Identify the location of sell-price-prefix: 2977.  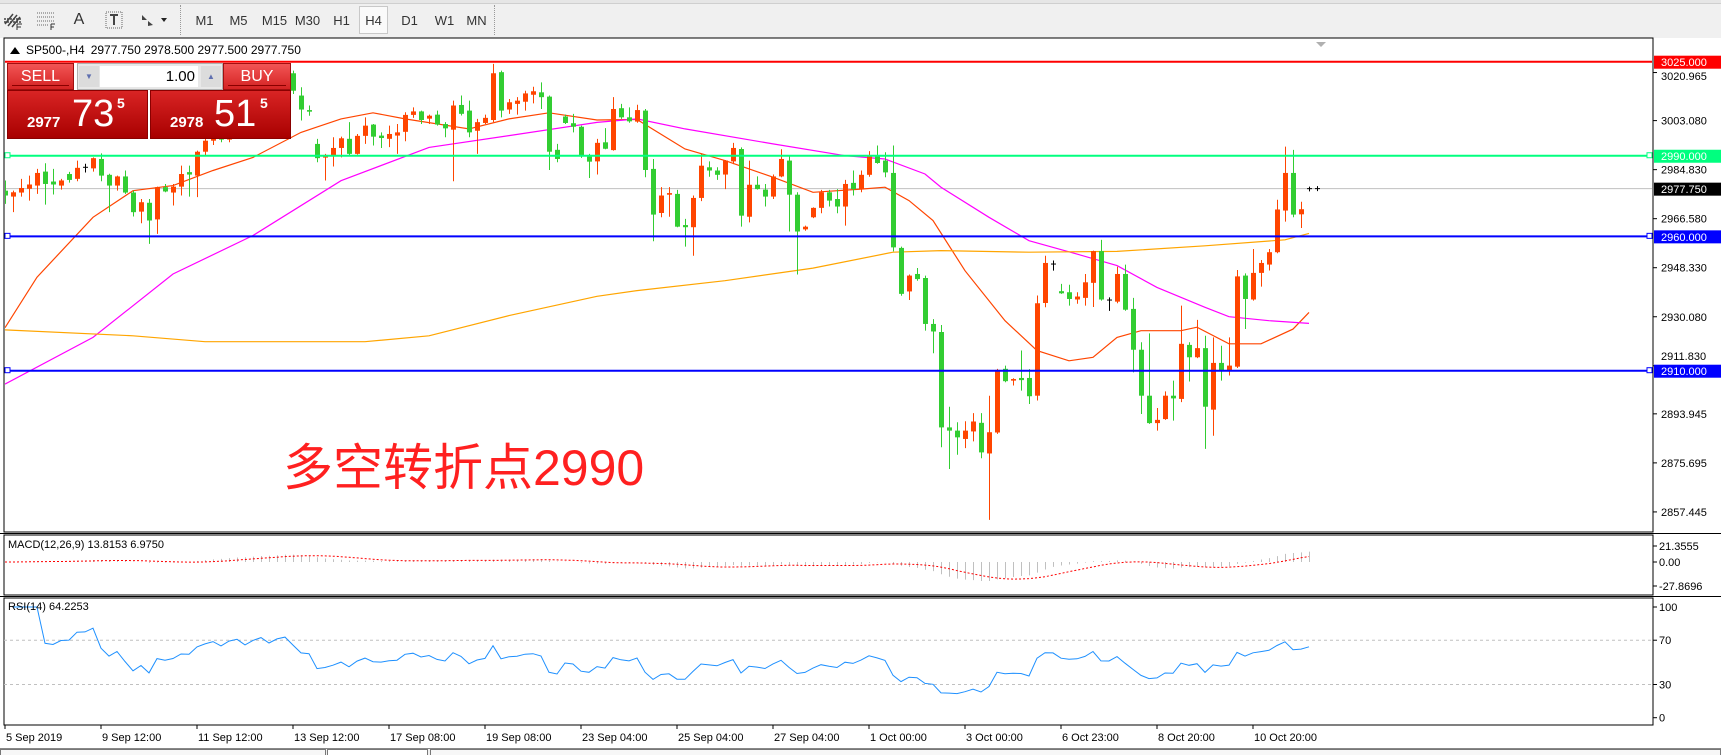
(44, 122).